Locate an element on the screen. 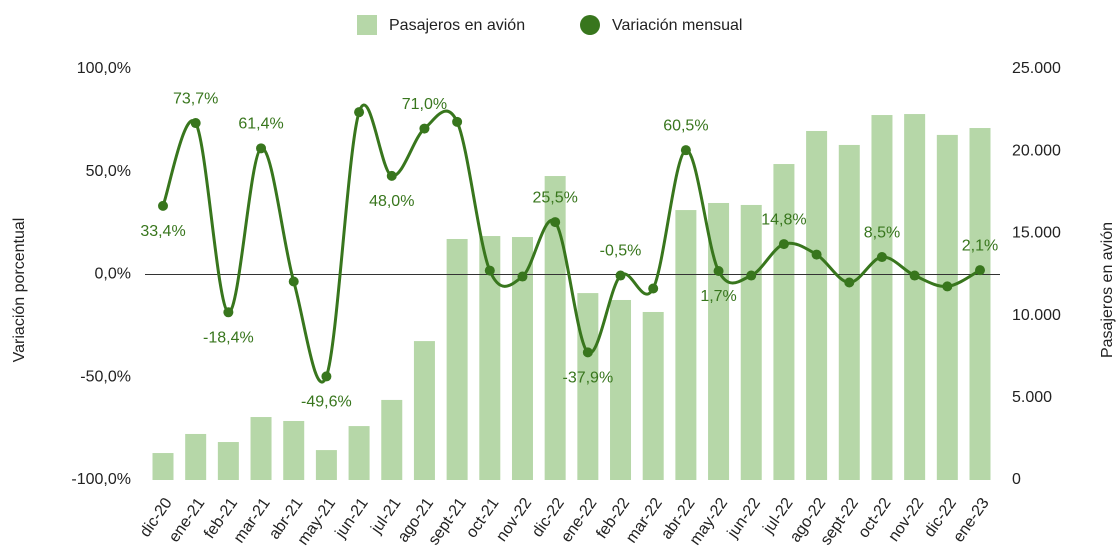 The image size is (1120, 554). data-label: -0,5% is located at coordinates (621, 251).